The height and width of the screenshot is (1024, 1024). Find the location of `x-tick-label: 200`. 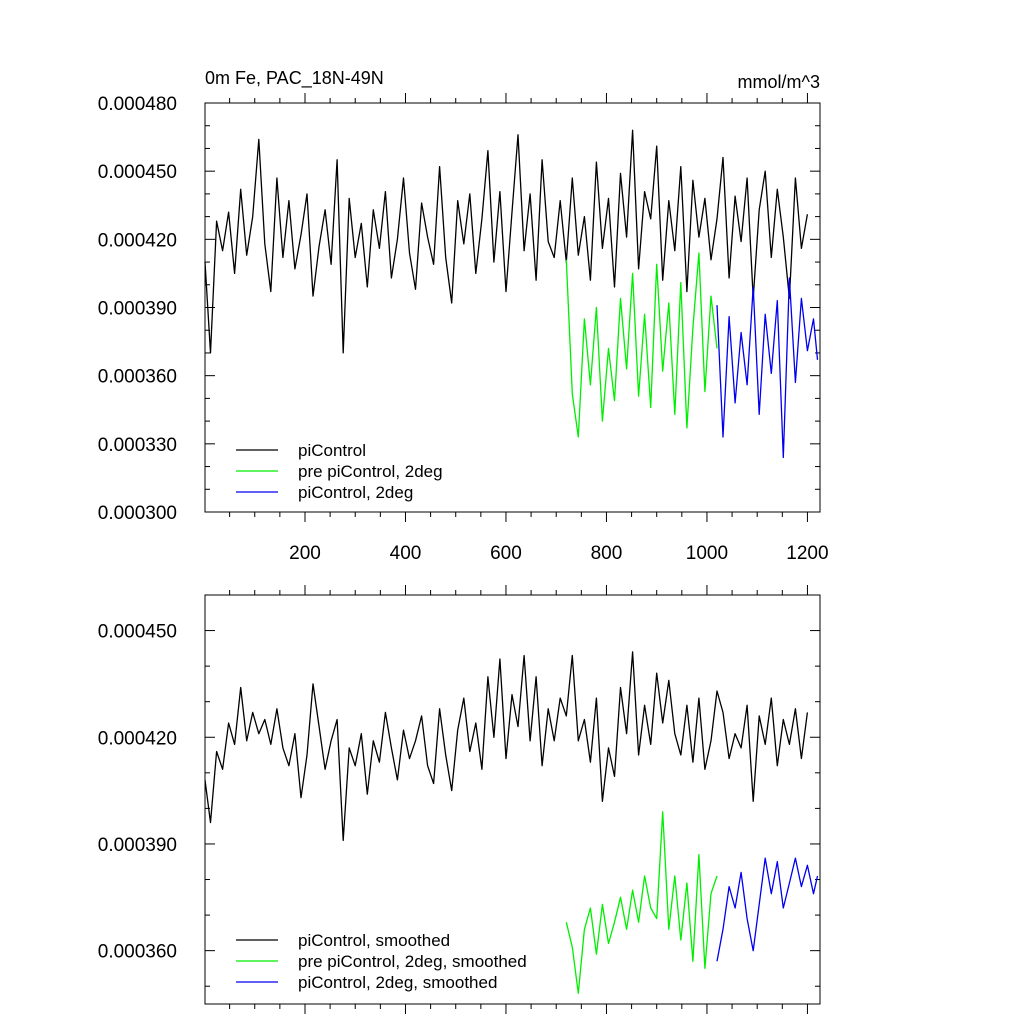

x-tick-label: 200 is located at coordinates (305, 553).